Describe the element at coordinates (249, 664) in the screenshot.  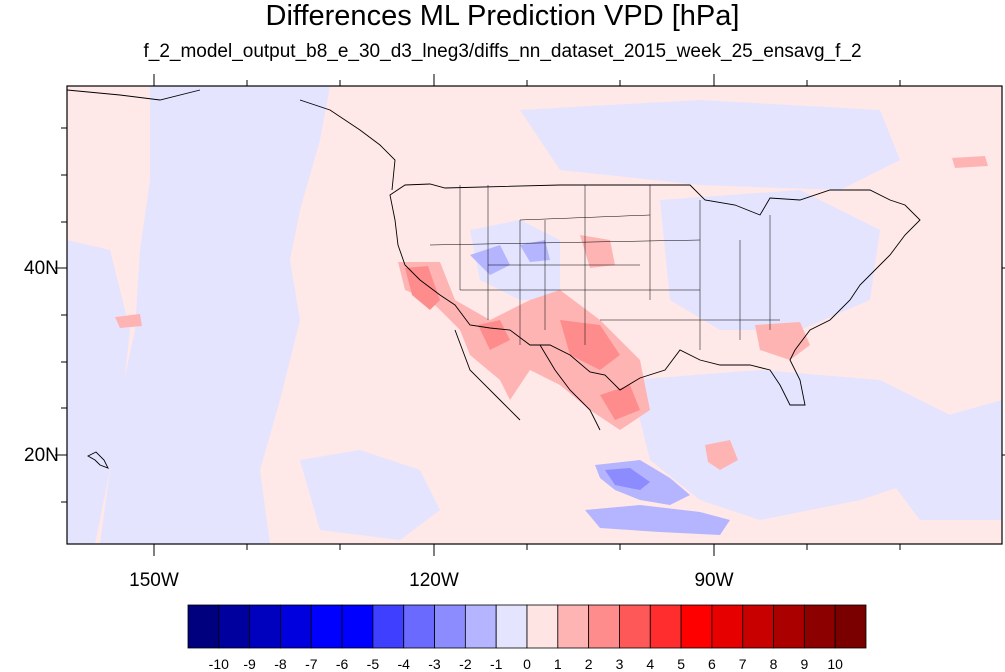
I see `colorbar-tick-label: -9` at that location.